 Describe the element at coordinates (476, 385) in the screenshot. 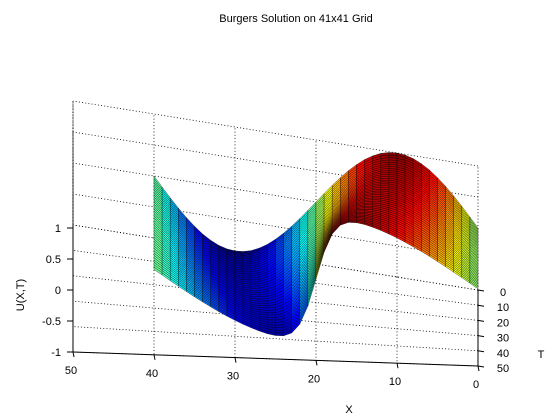

I see `x-tick-label: 0` at that location.